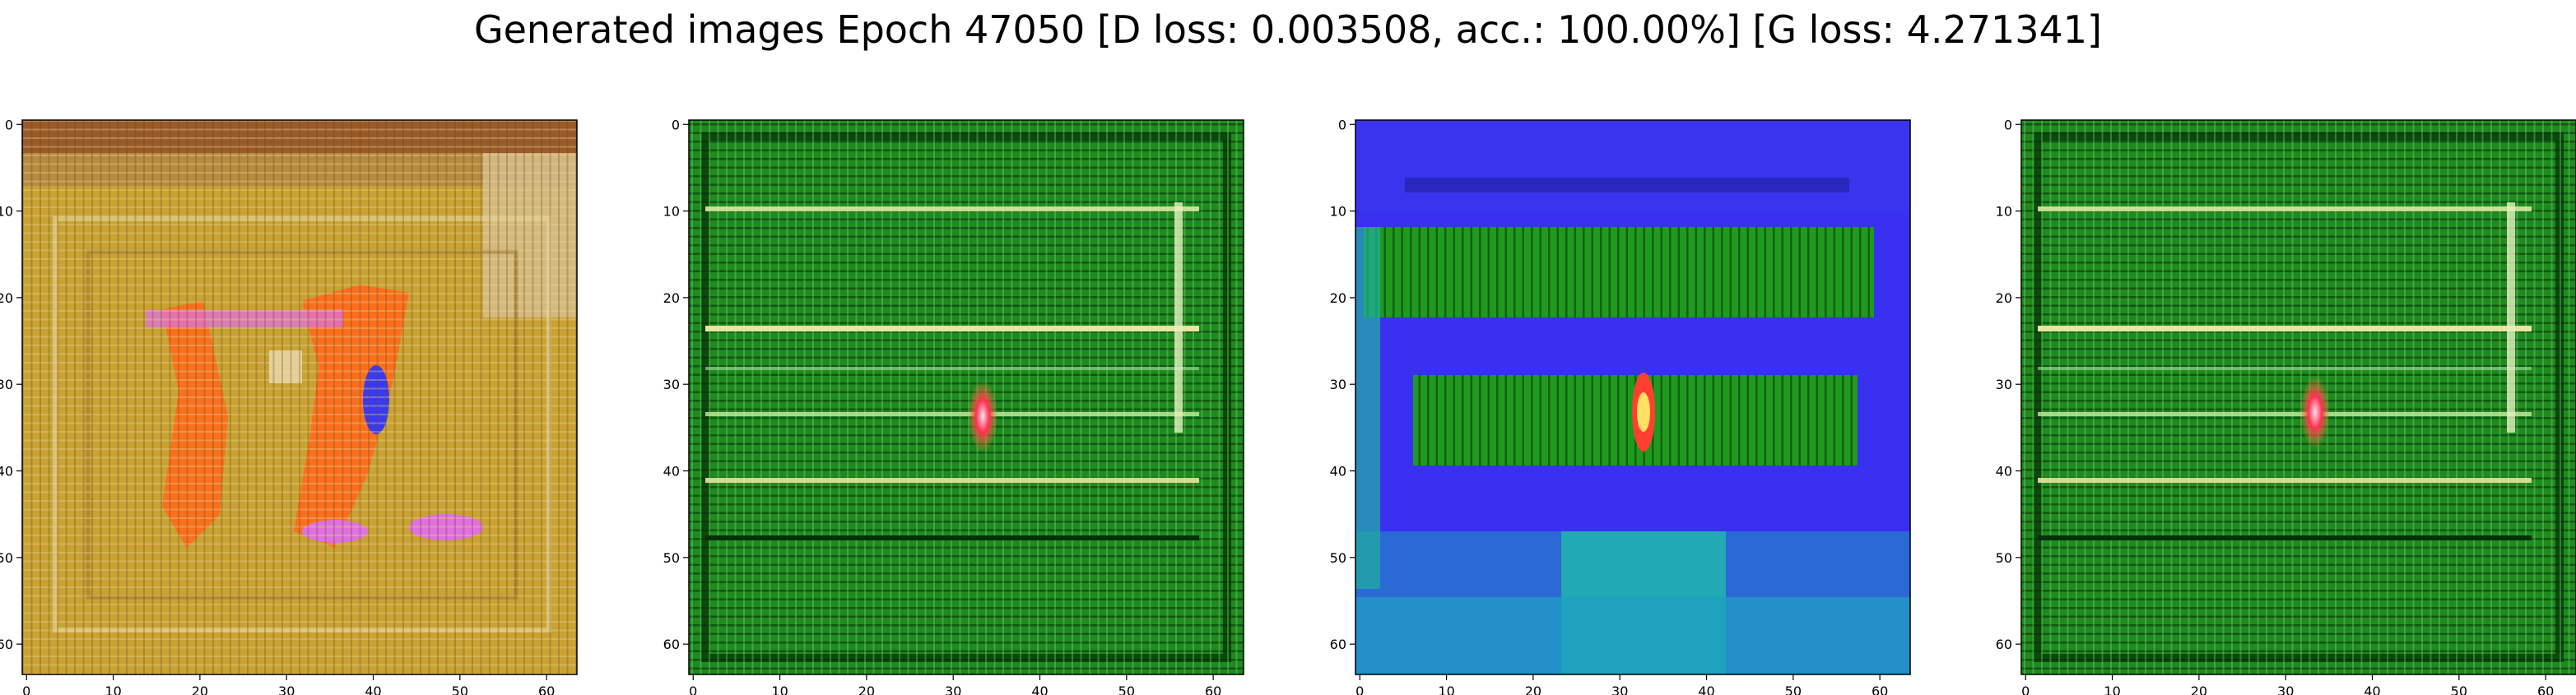 This screenshot has height=695, width=2576. What do you see at coordinates (1338, 644) in the screenshot?
I see `panel-3-y-tick-label: 60` at bounding box center [1338, 644].